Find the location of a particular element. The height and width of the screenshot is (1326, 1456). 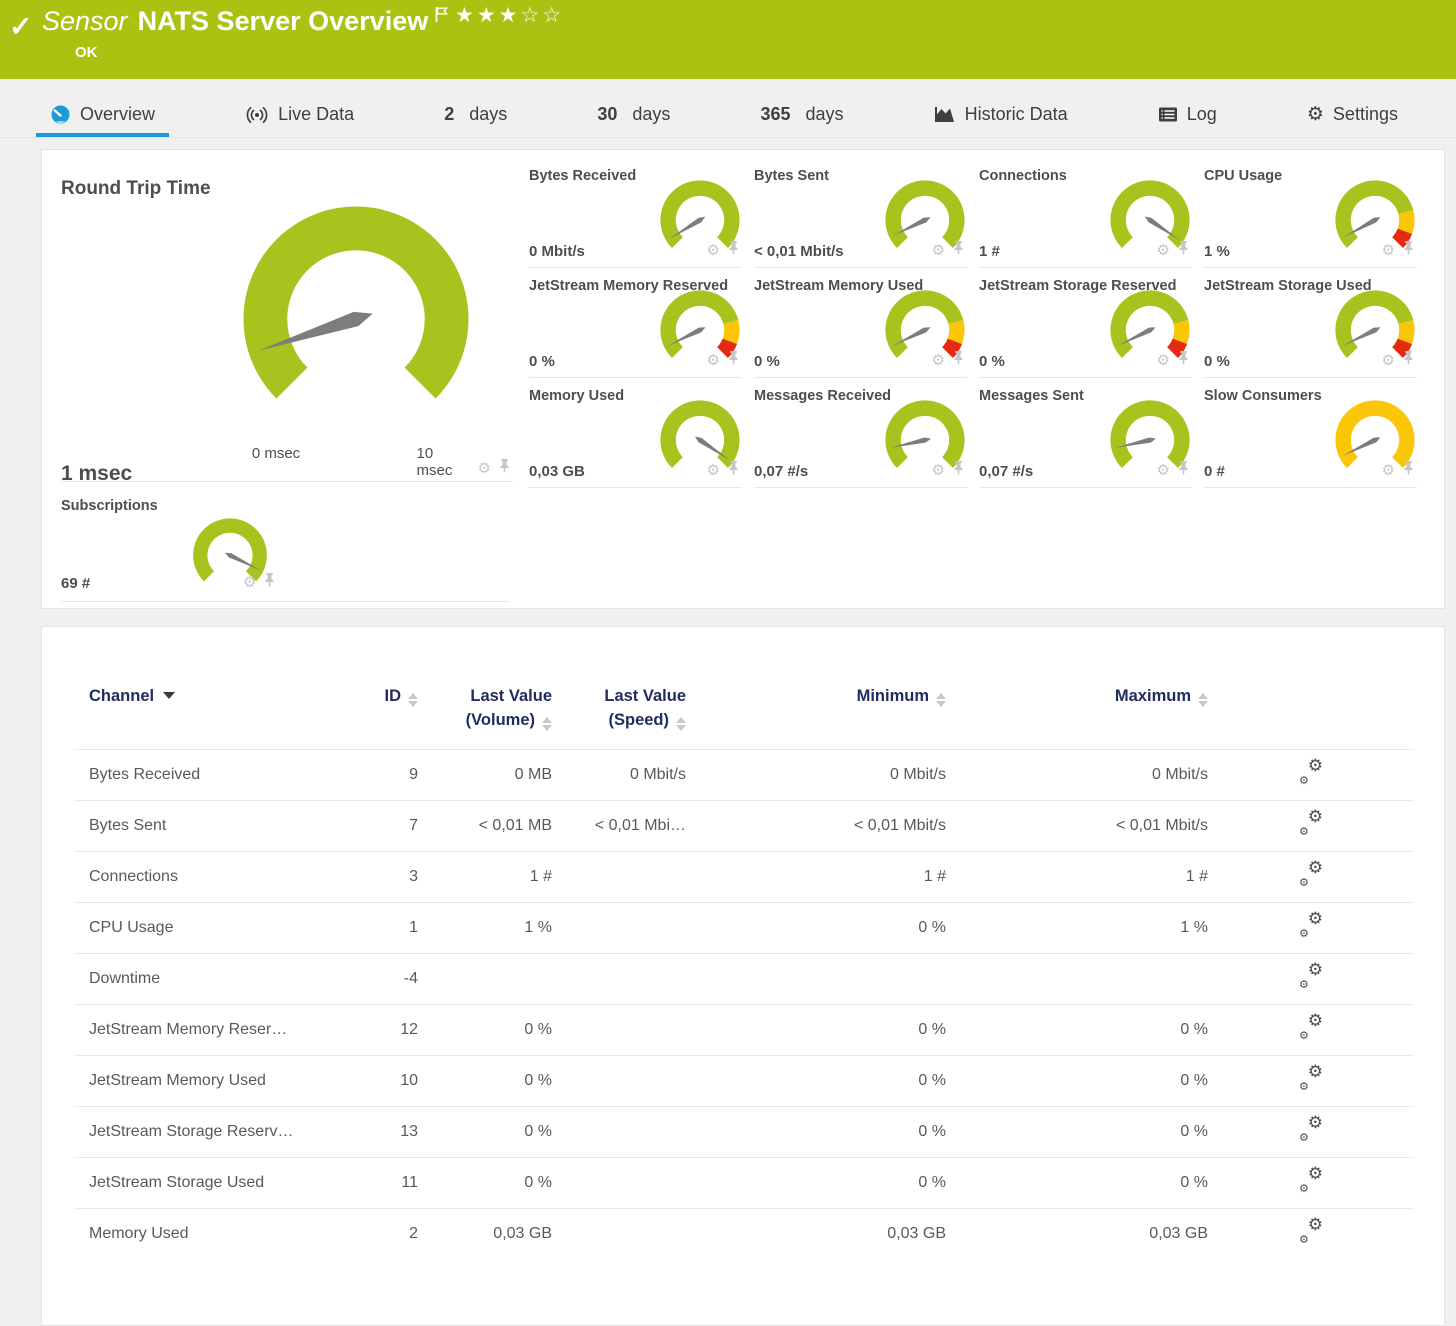

last-value-speed-cell is located at coordinates (619, 1029).